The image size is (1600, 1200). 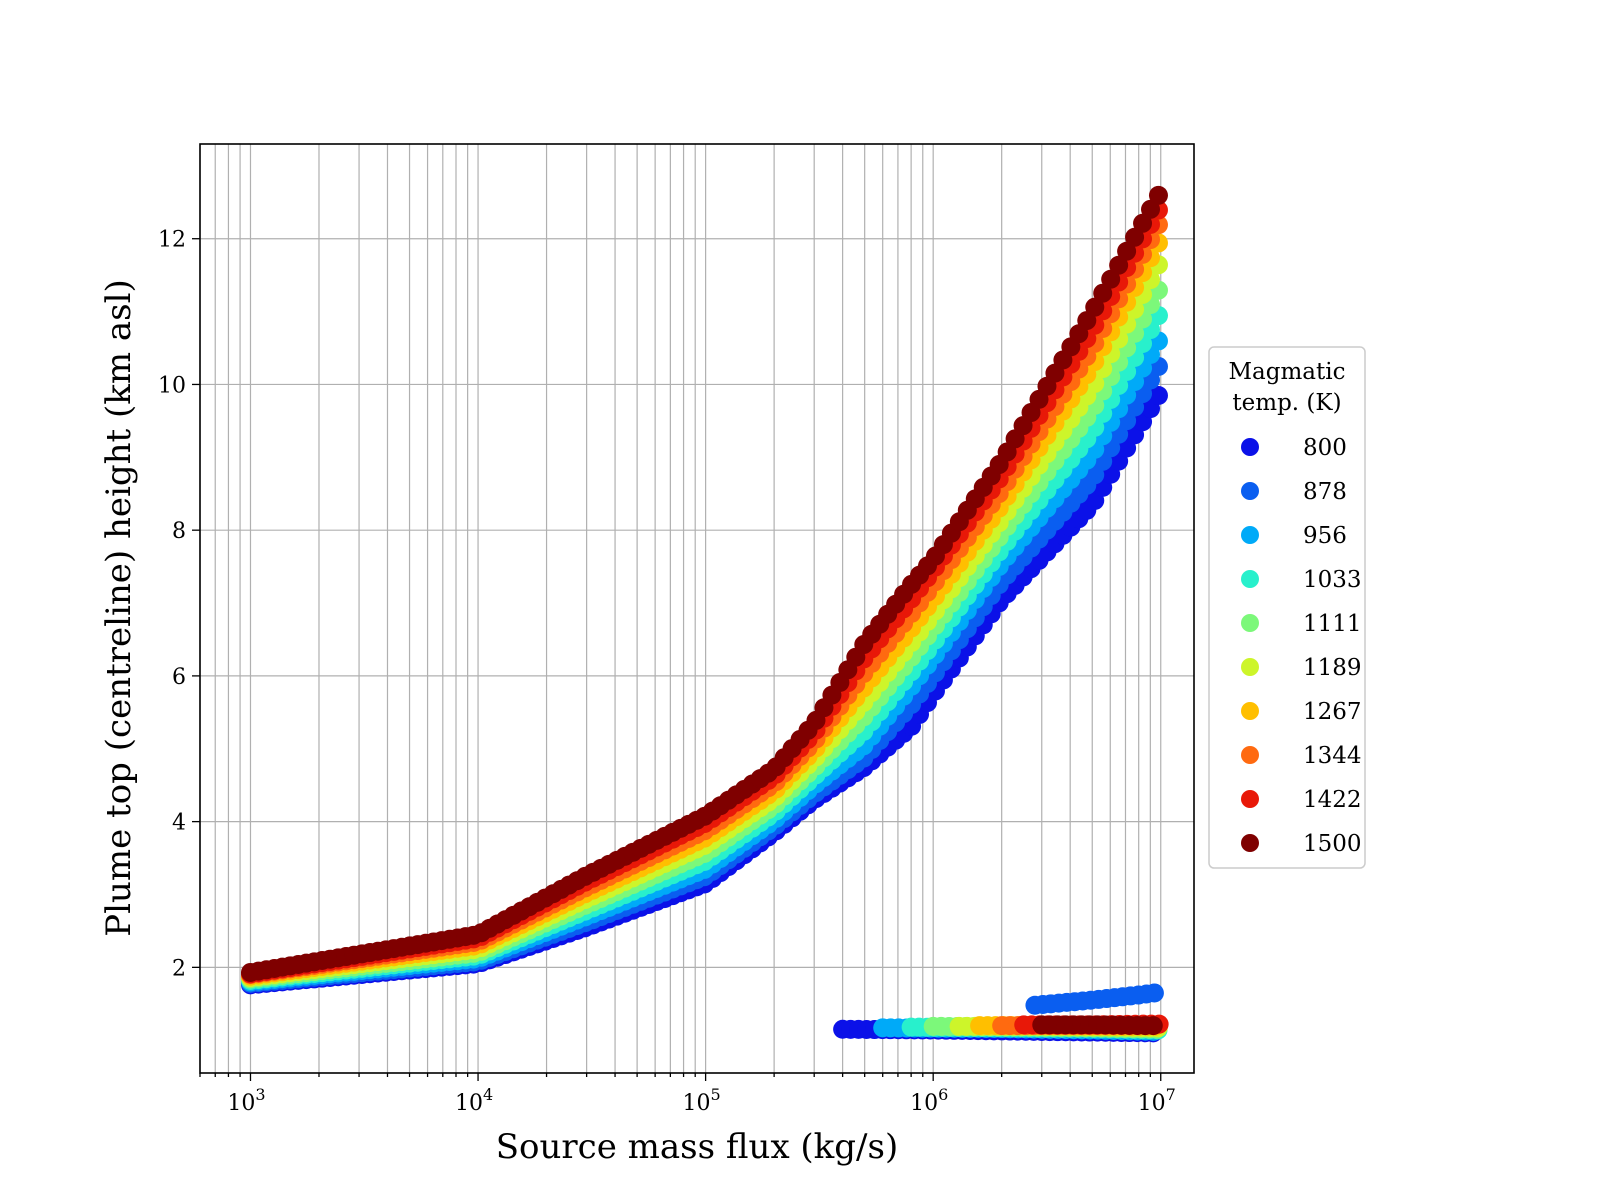 What do you see at coordinates (1158, 395) in the screenshot?
I see `series-800-point` at bounding box center [1158, 395].